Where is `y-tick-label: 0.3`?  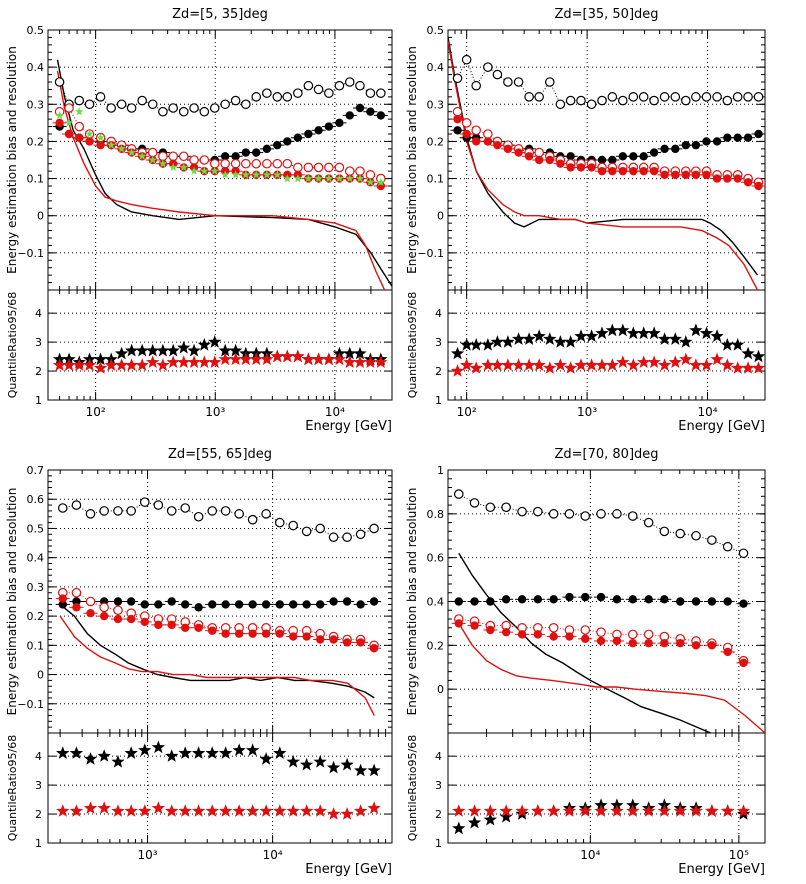 y-tick-label: 0.3 is located at coordinates (436, 104).